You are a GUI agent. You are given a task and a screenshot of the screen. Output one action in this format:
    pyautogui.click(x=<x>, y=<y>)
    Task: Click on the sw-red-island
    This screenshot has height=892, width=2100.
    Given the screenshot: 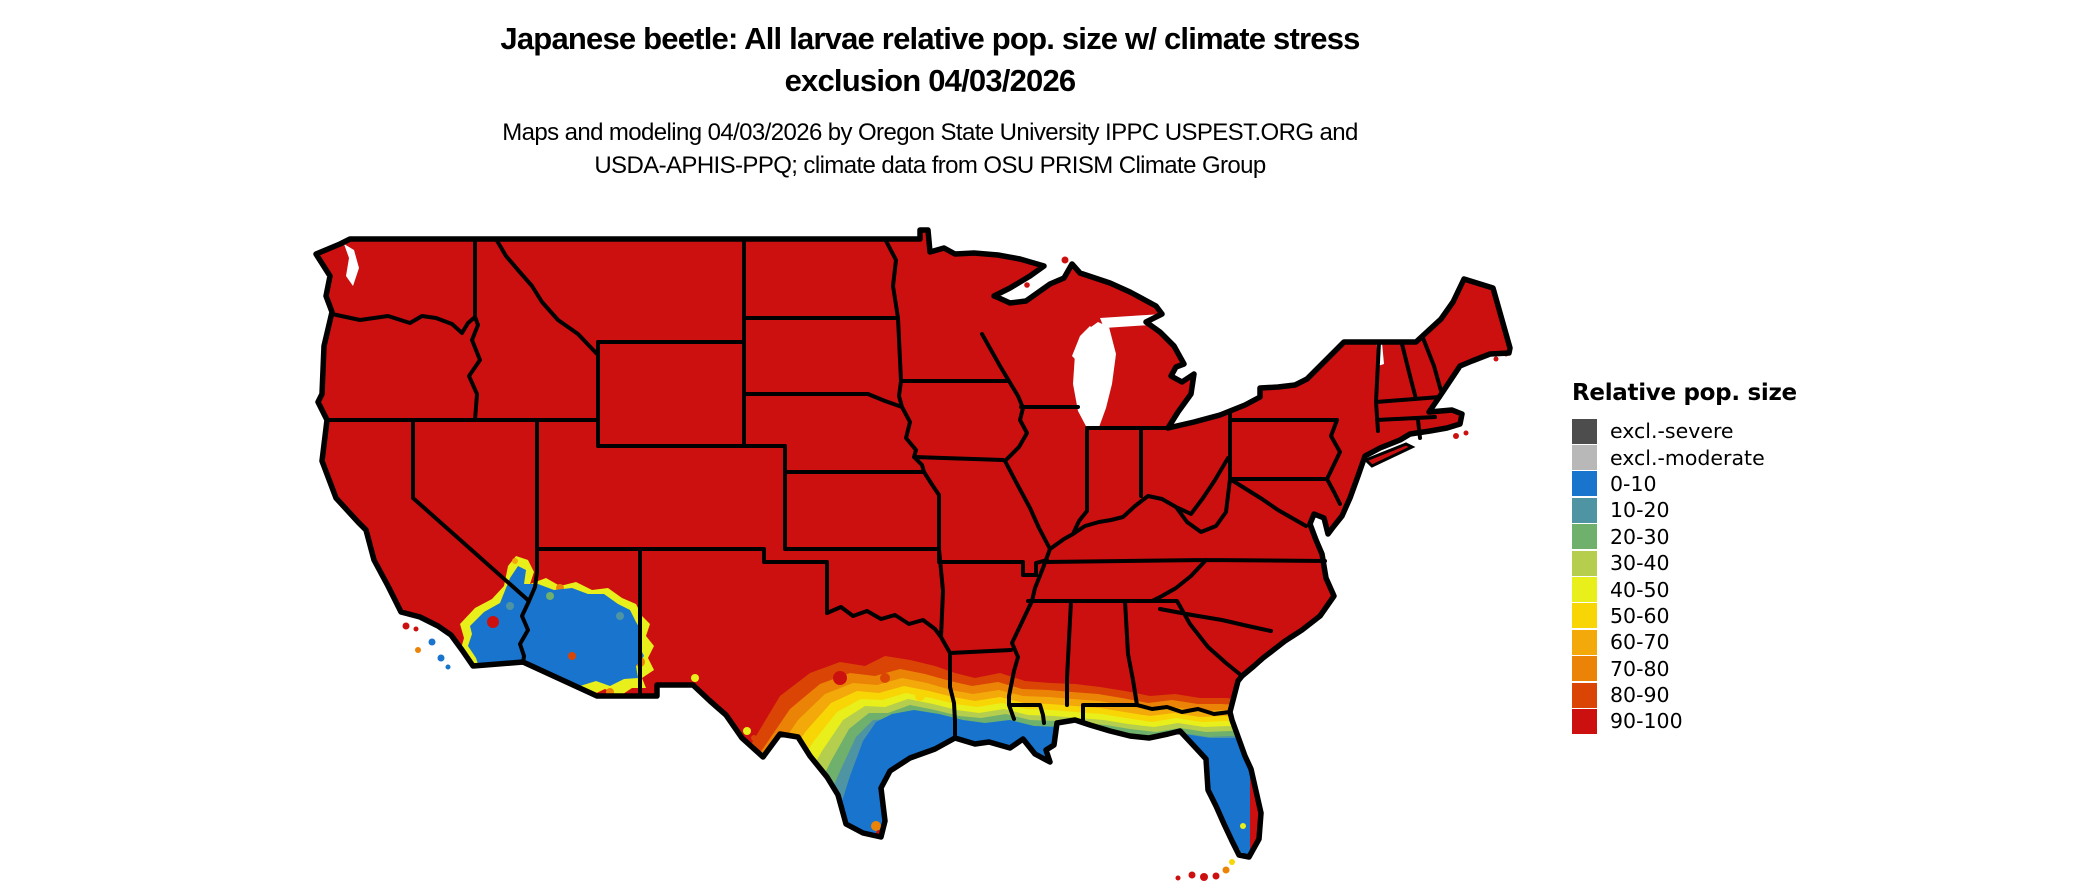 What is the action you would take?
    pyautogui.click(x=493, y=622)
    